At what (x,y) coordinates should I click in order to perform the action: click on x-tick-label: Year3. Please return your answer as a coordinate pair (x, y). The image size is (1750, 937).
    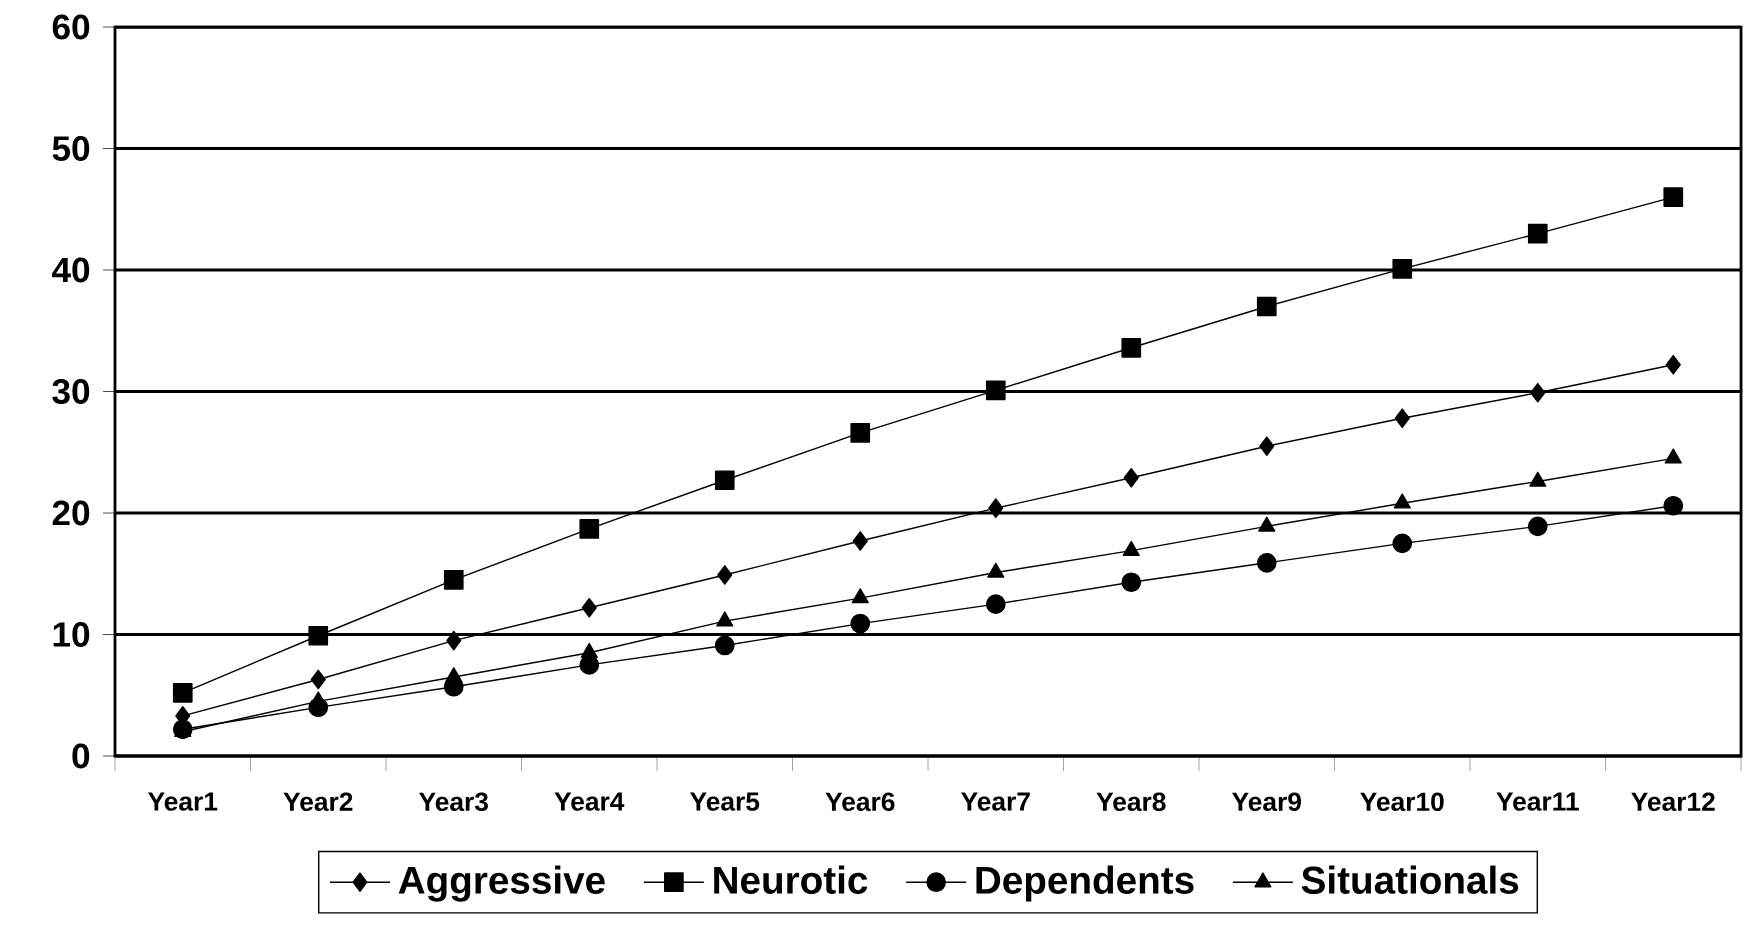
    Looking at the image, I should click on (453, 802).